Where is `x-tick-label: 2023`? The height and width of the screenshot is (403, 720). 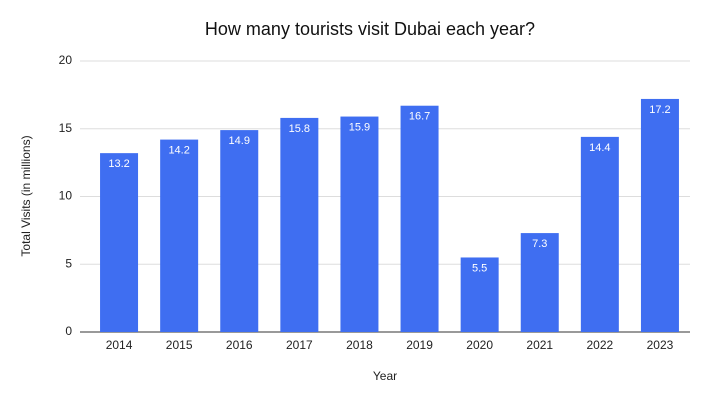 x-tick-label: 2023 is located at coordinates (660, 345).